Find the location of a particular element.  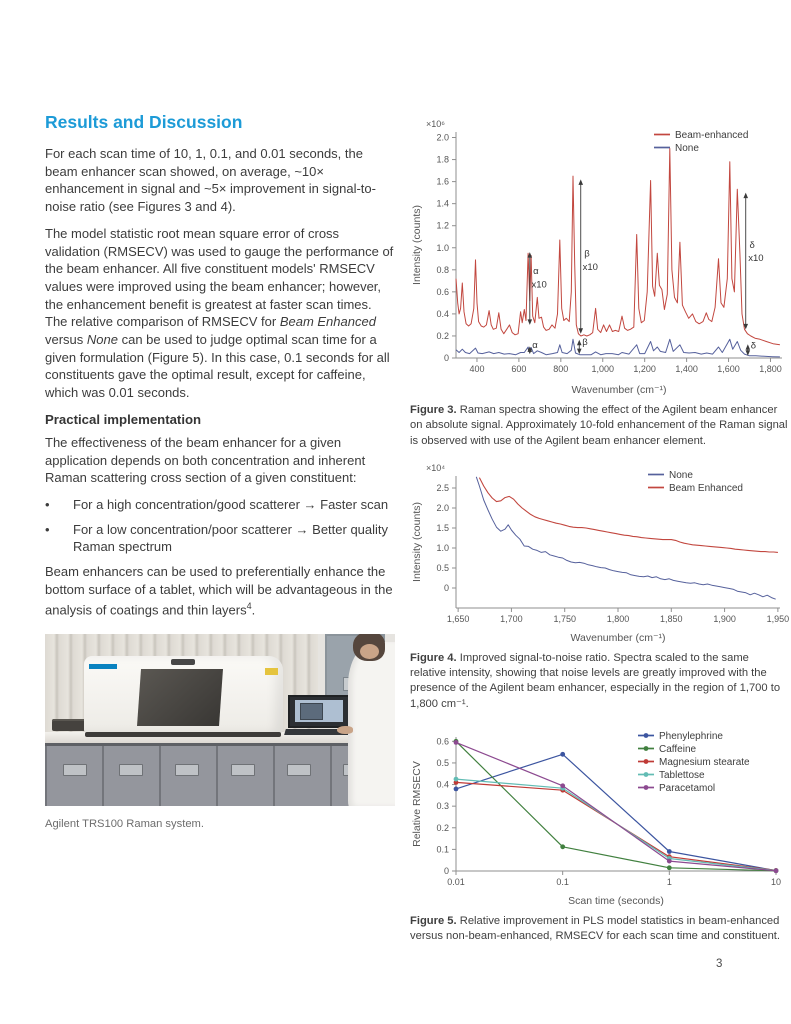

photo-warning-label is located at coordinates (272, 672).